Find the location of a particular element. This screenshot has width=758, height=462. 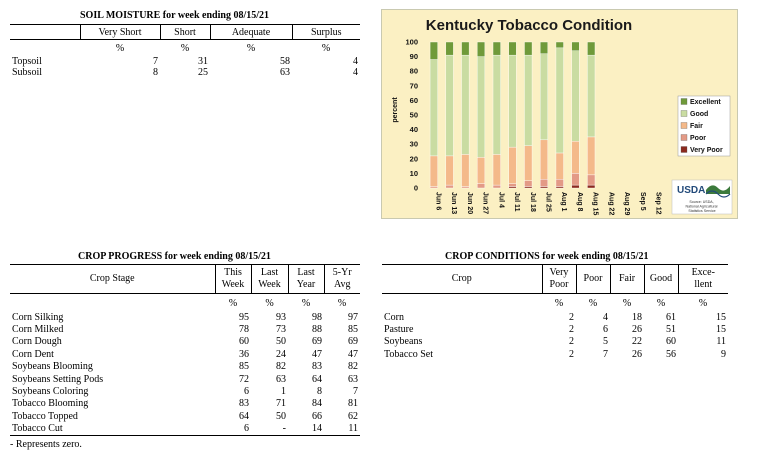

x-tick-label: Jul 11 is located at coordinates (516, 202).